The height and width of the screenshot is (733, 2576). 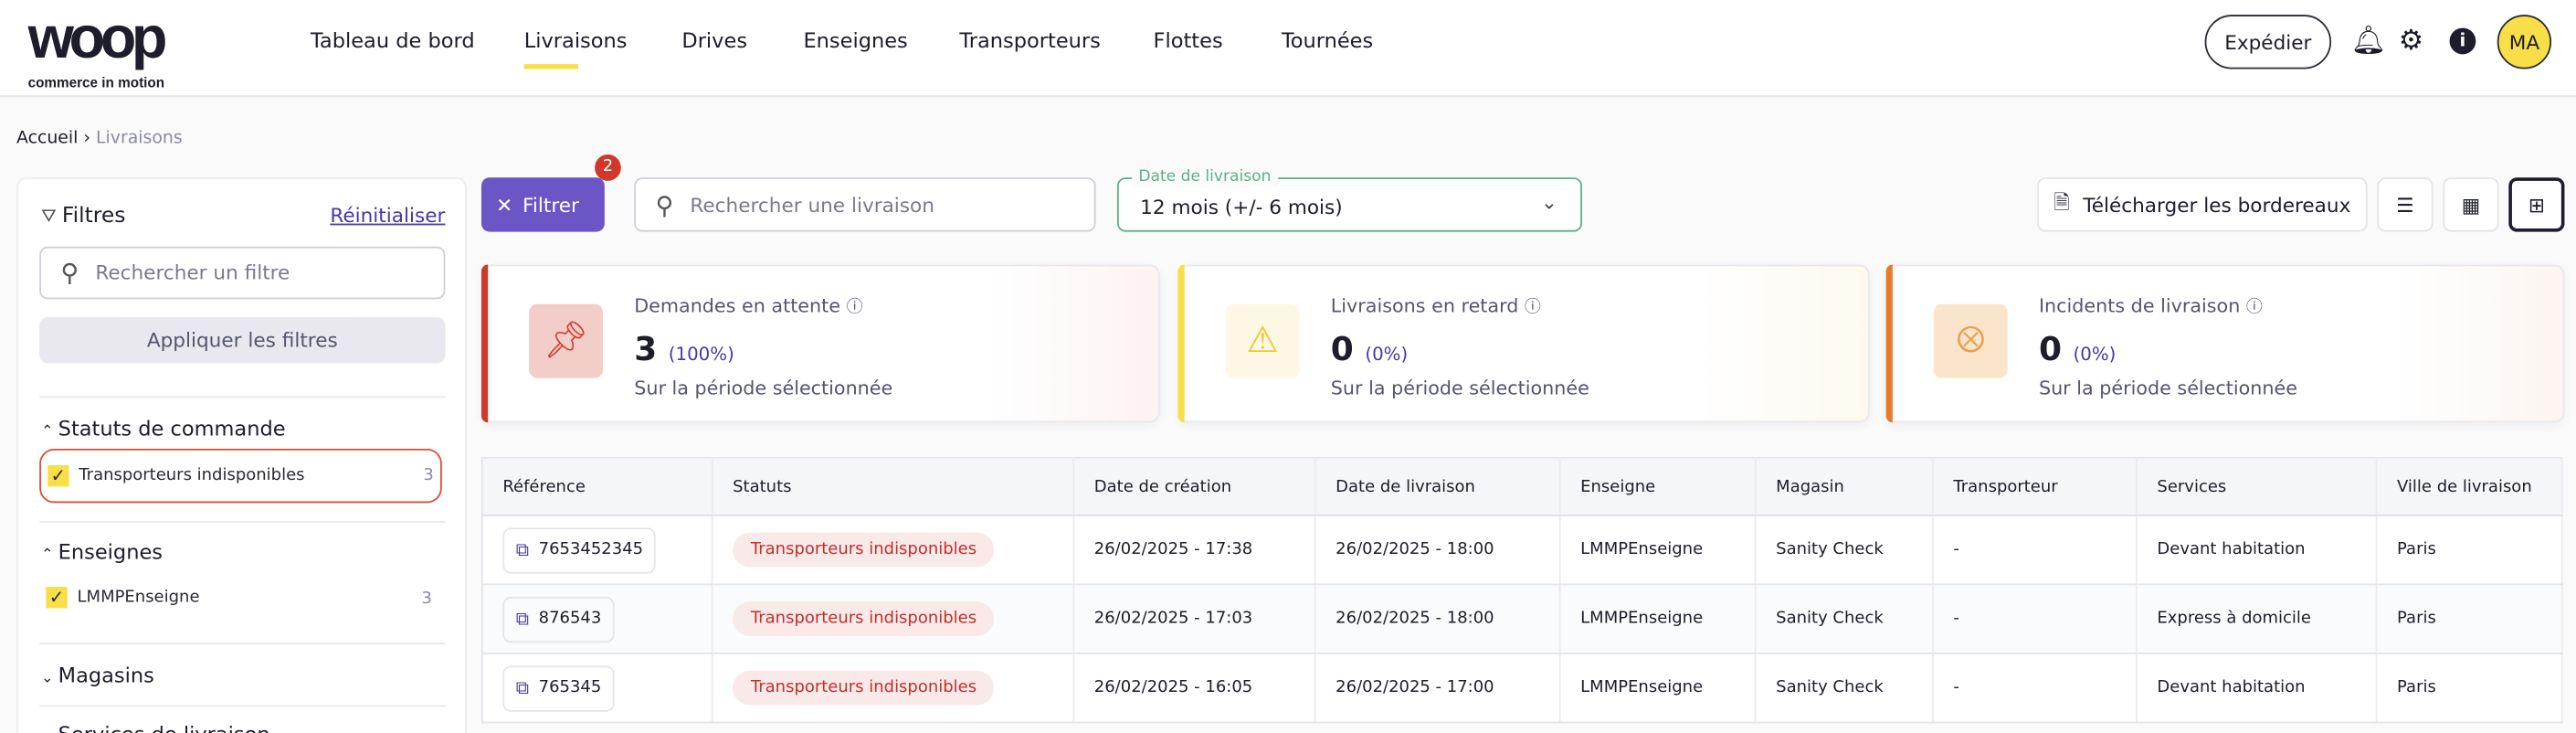 What do you see at coordinates (97, 675) in the screenshot?
I see `section-magasins: ⌄ Magasins` at bounding box center [97, 675].